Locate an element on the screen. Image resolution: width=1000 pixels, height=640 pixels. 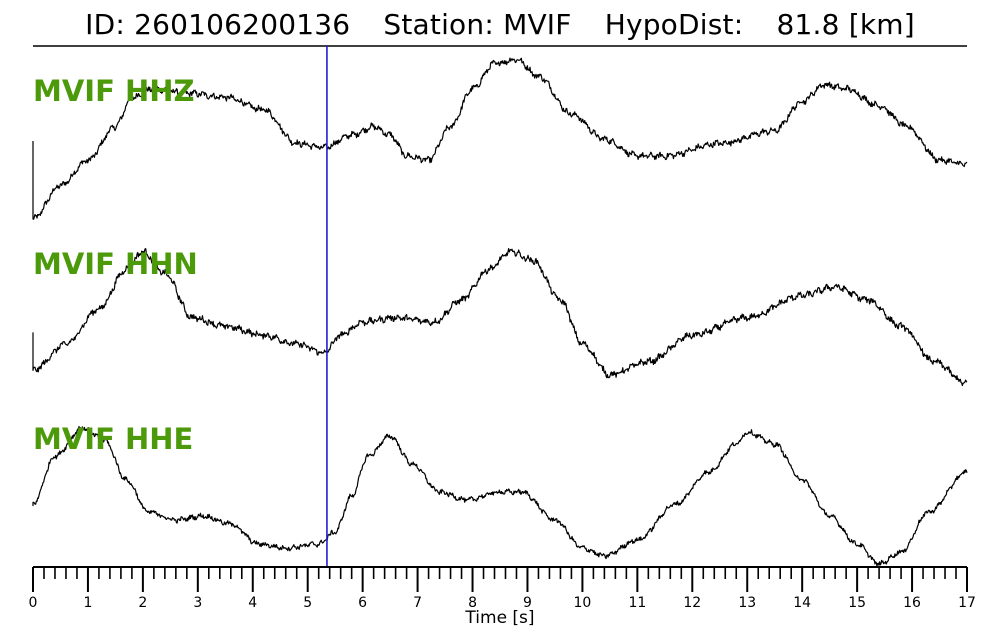
event-id-value: 260106200136 is located at coordinates (242, 24).